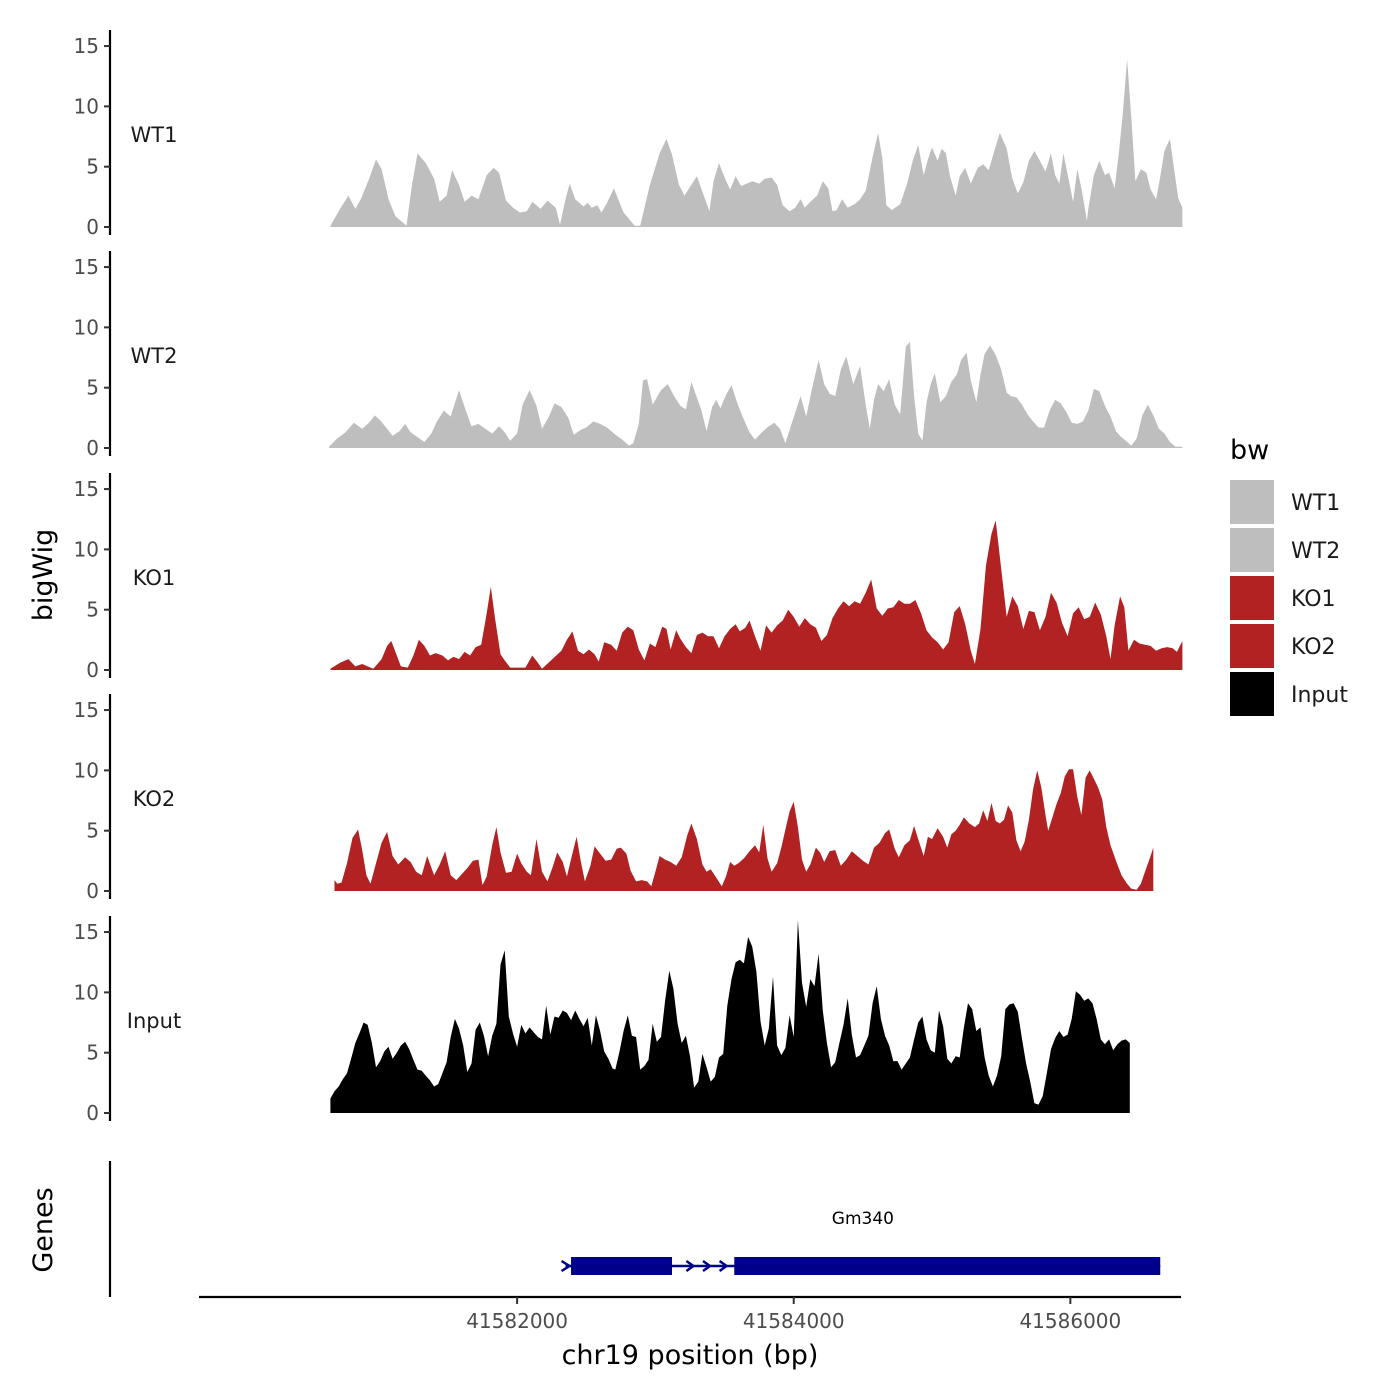  Describe the element at coordinates (1283, 646) in the screenshot. I see `legend-item-ko2: KO2` at that location.